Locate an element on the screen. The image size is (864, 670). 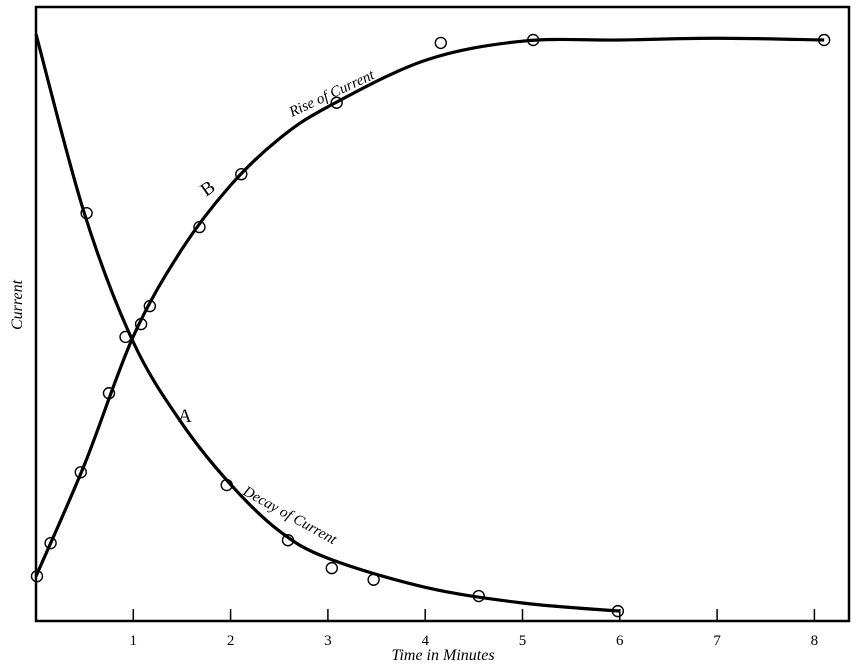
y-axis-label: Current is located at coordinates (17, 304).